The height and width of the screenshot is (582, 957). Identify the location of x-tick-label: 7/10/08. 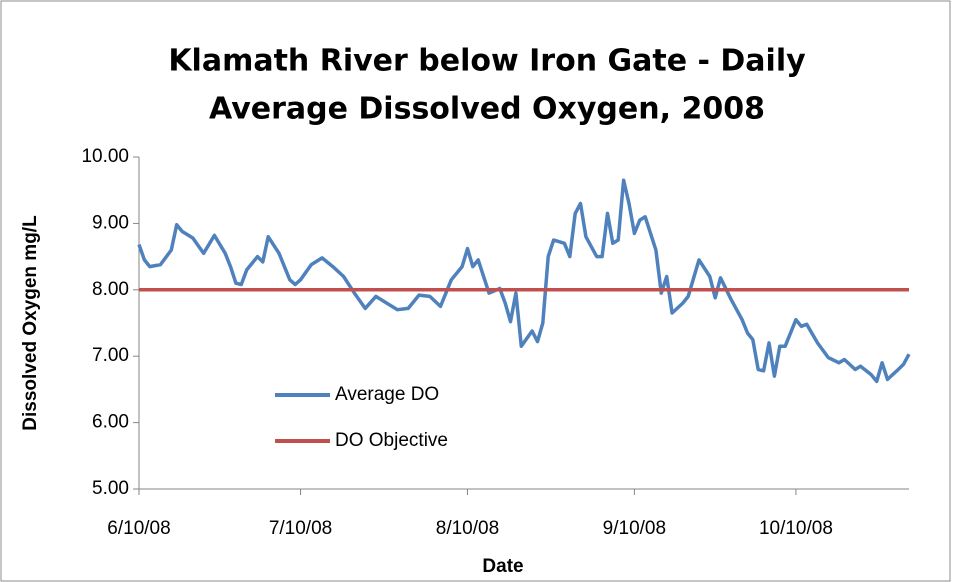
(300, 528).